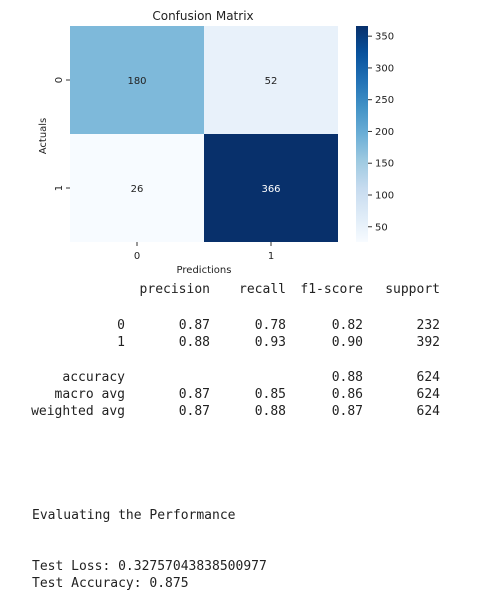  Describe the element at coordinates (362, 134) in the screenshot. I see `colorbar` at that location.